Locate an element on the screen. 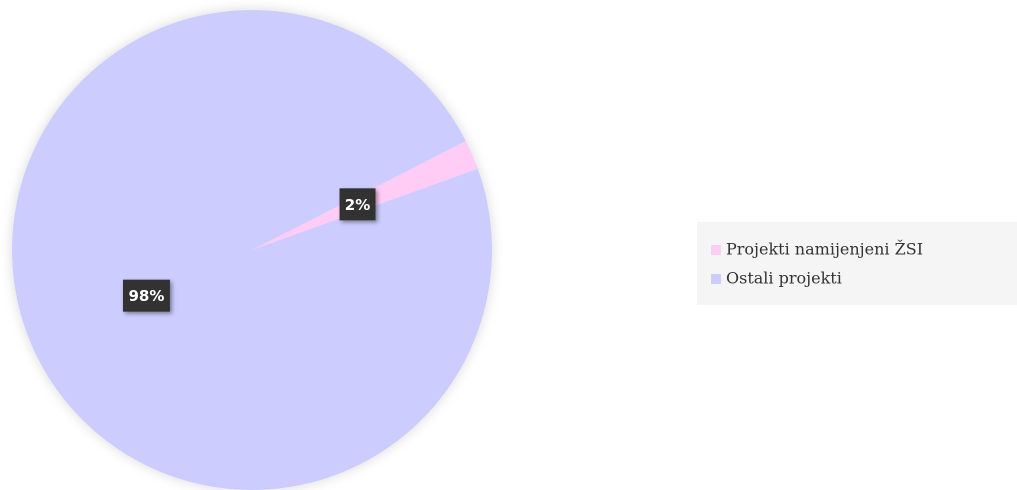 The image size is (1017, 490). data-label: 2% is located at coordinates (357, 205).